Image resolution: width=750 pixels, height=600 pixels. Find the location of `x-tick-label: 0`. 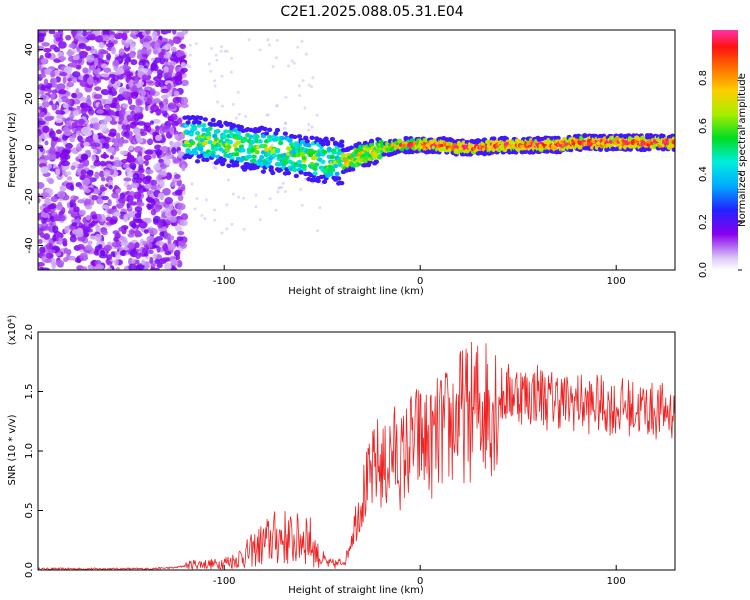

x-tick-label: 0 is located at coordinates (420, 281).